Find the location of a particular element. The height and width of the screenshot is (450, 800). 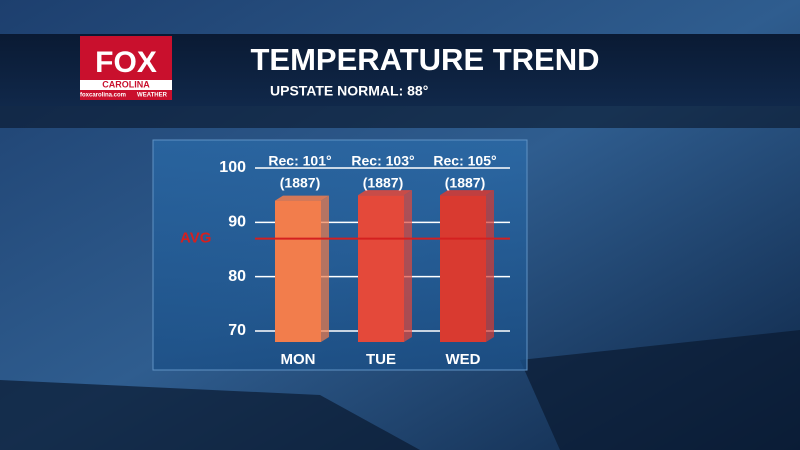

y-tick-label: 90 is located at coordinates (237, 222).